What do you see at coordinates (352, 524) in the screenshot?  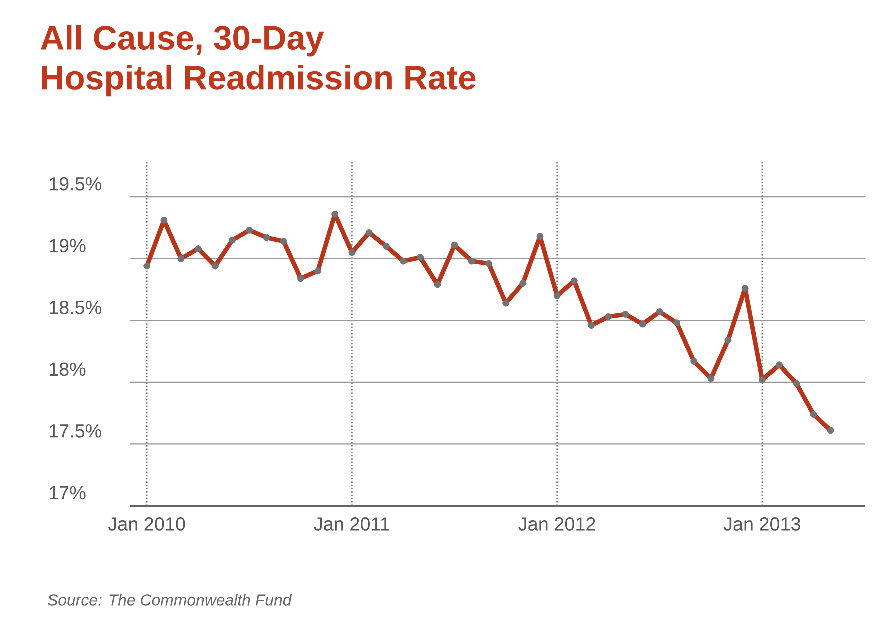 I see `x-tick-label: Jan 2011` at bounding box center [352, 524].